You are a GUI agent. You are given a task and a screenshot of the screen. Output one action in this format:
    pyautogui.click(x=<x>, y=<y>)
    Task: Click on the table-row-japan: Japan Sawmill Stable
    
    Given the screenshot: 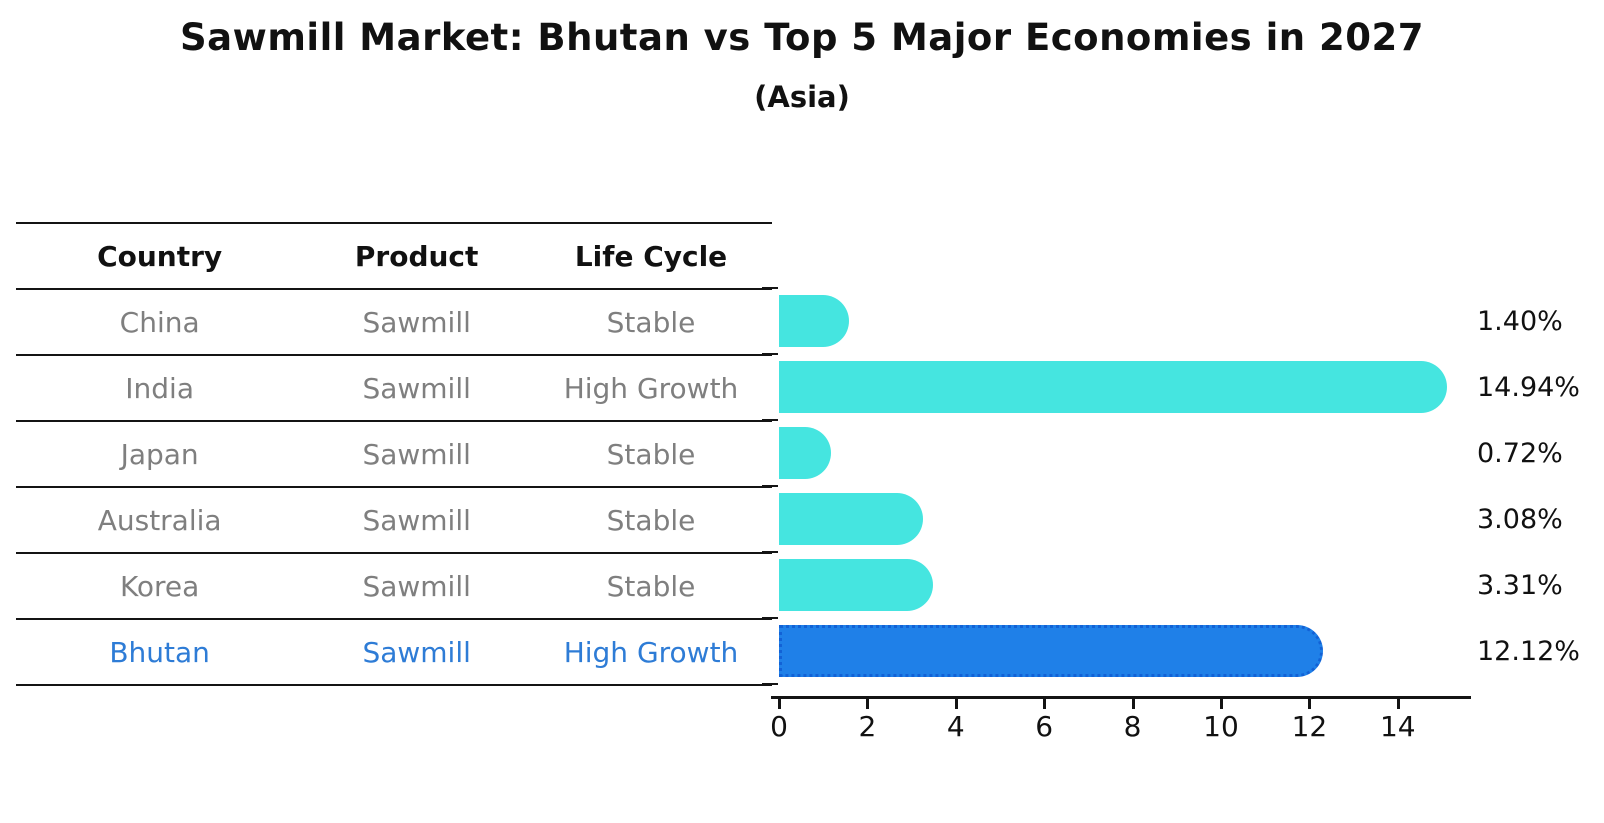 What is the action you would take?
    pyautogui.click(x=394, y=455)
    